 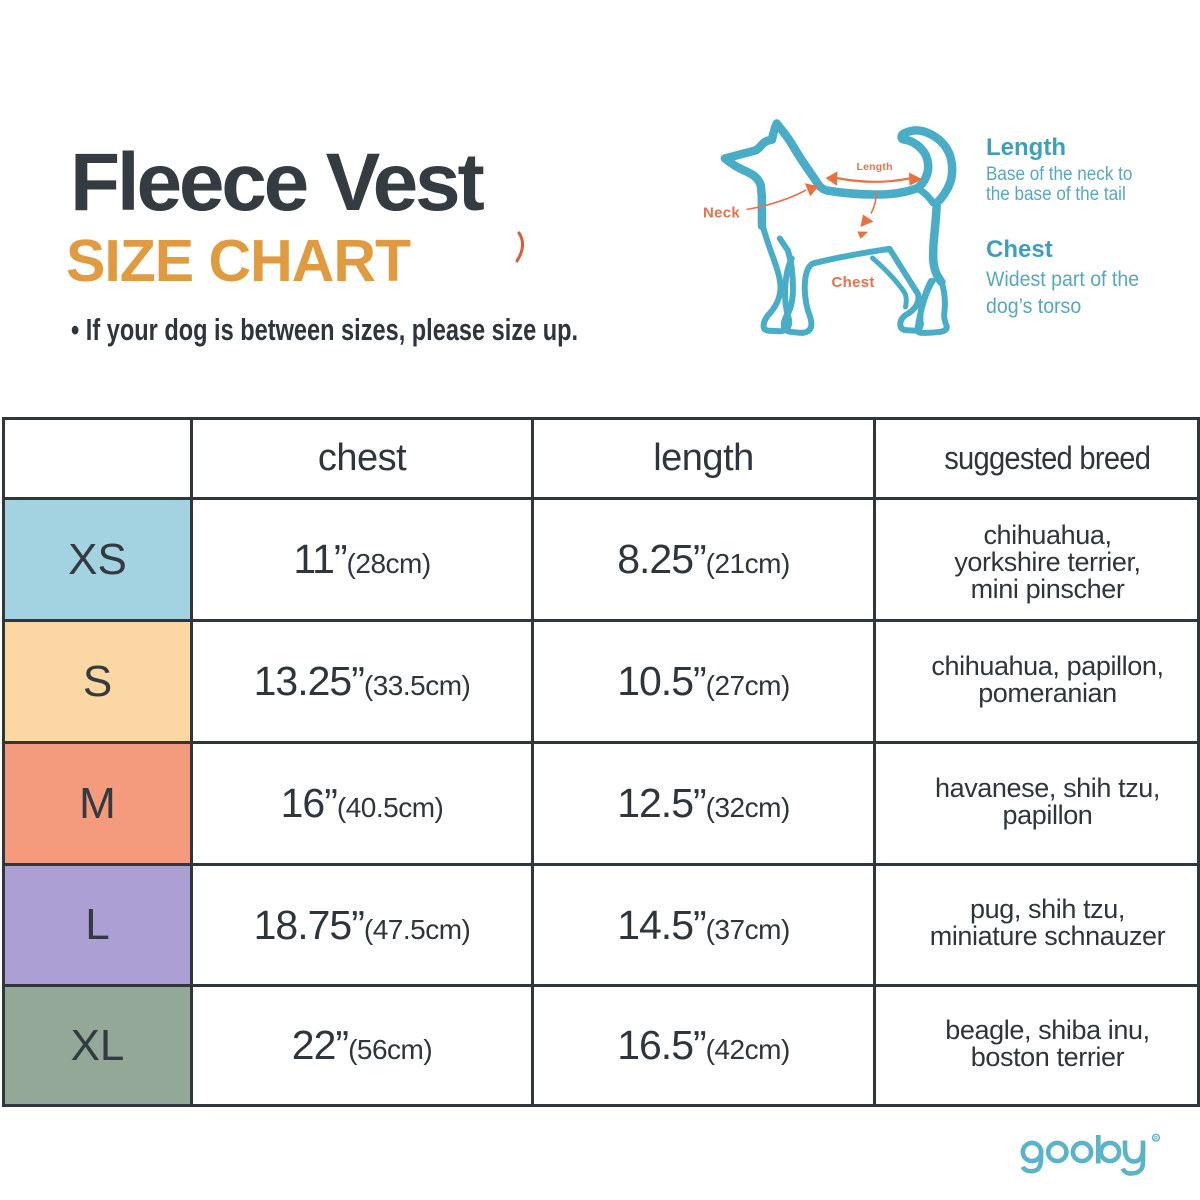 What do you see at coordinates (875, 167) in the screenshot?
I see `svg-text: Length` at bounding box center [875, 167].